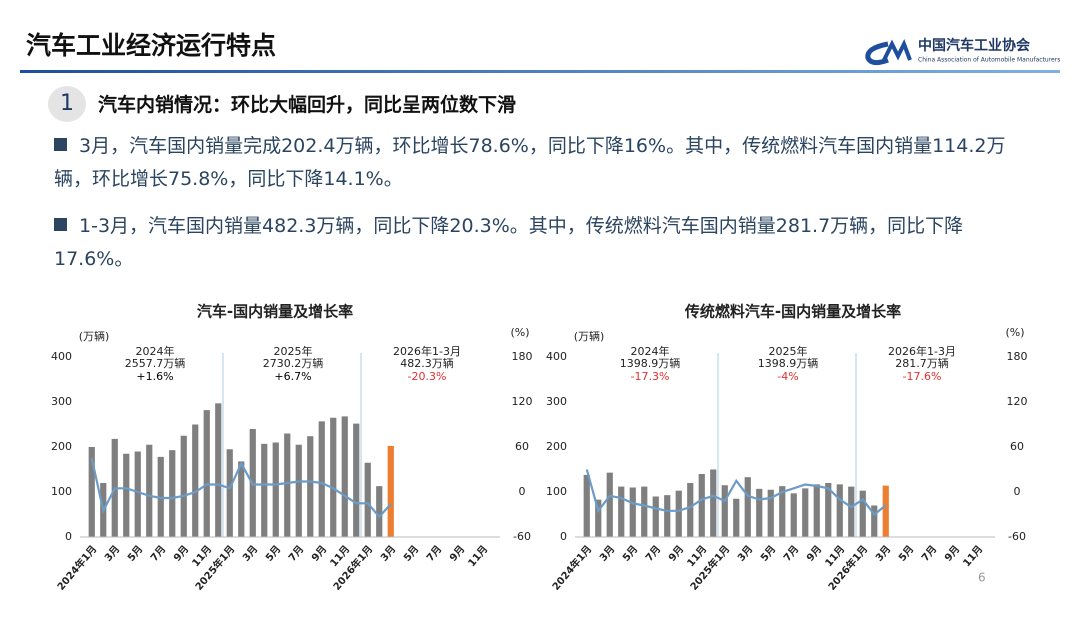  I want to click on section-number: 1, so click(67, 104).